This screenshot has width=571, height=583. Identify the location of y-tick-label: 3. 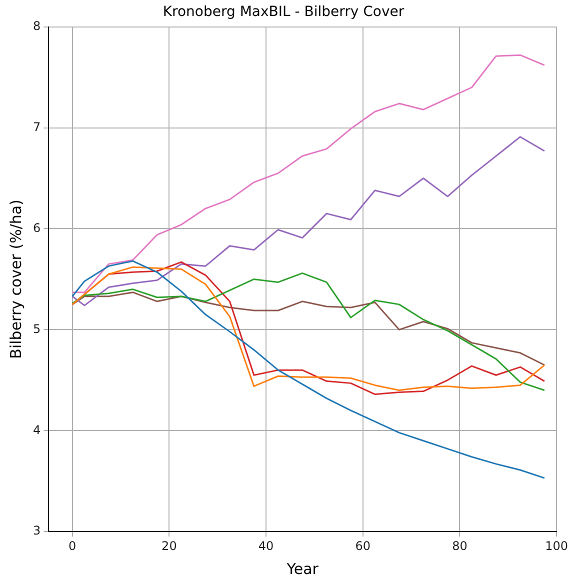
(36, 531).